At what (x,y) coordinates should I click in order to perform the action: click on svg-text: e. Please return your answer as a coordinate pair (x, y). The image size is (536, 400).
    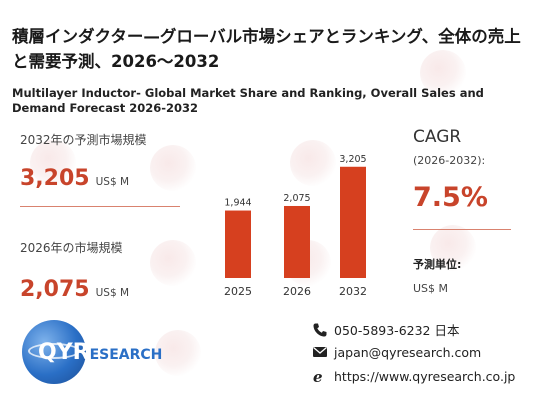
    Looking at the image, I should click on (318, 376).